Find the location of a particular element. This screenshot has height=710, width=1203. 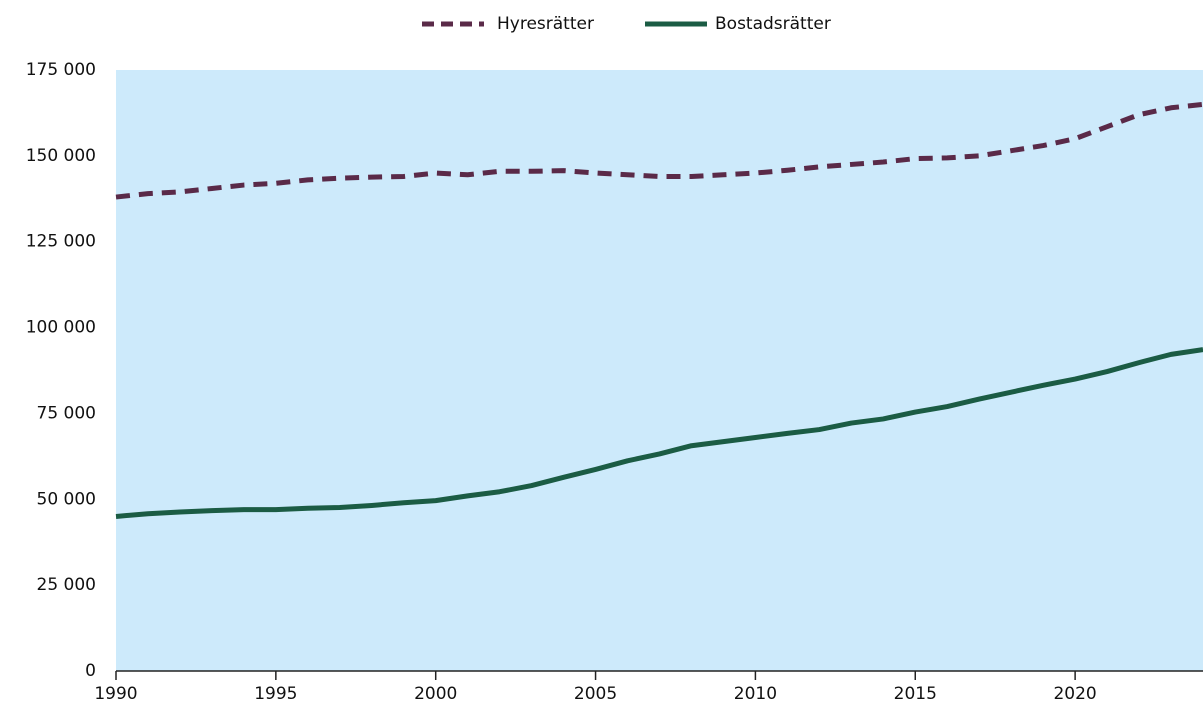

x-tick-label: 1990 is located at coordinates (115, 694).